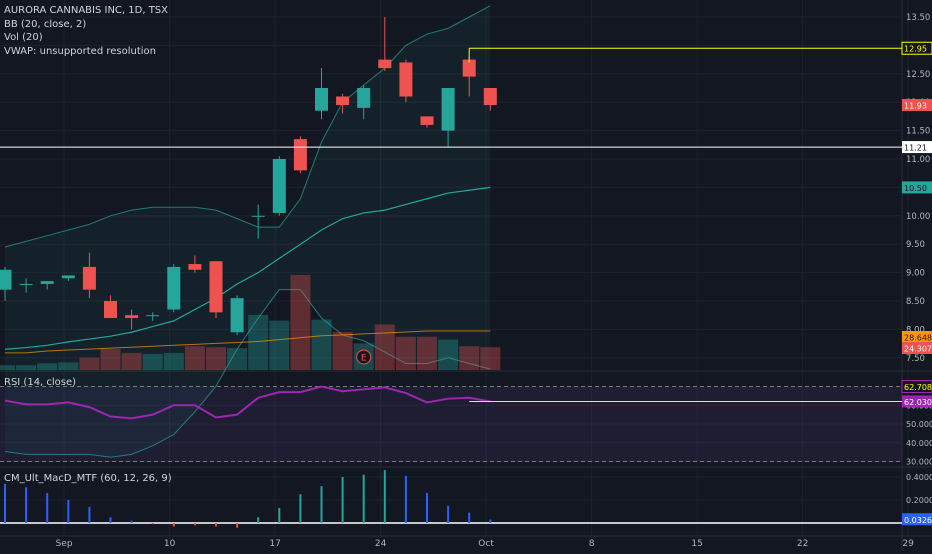  What do you see at coordinates (915, 245) in the screenshot?
I see `y-tick-label: 9.50` at bounding box center [915, 245].